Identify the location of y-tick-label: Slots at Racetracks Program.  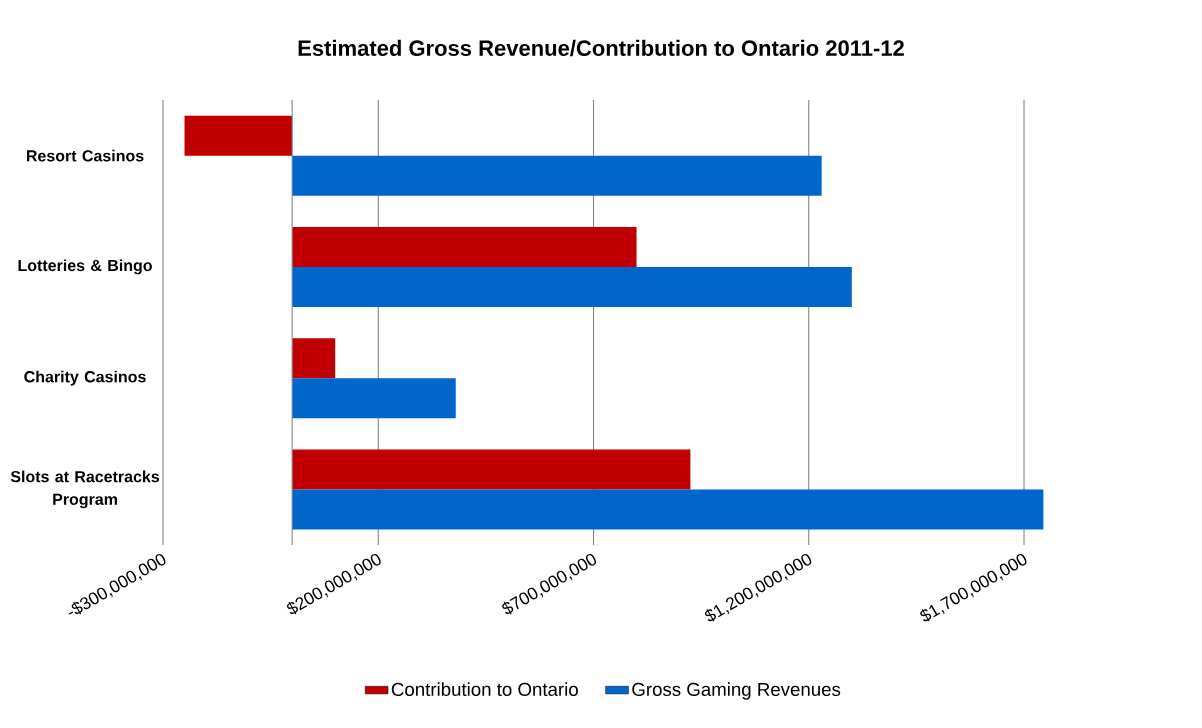
(85, 489).